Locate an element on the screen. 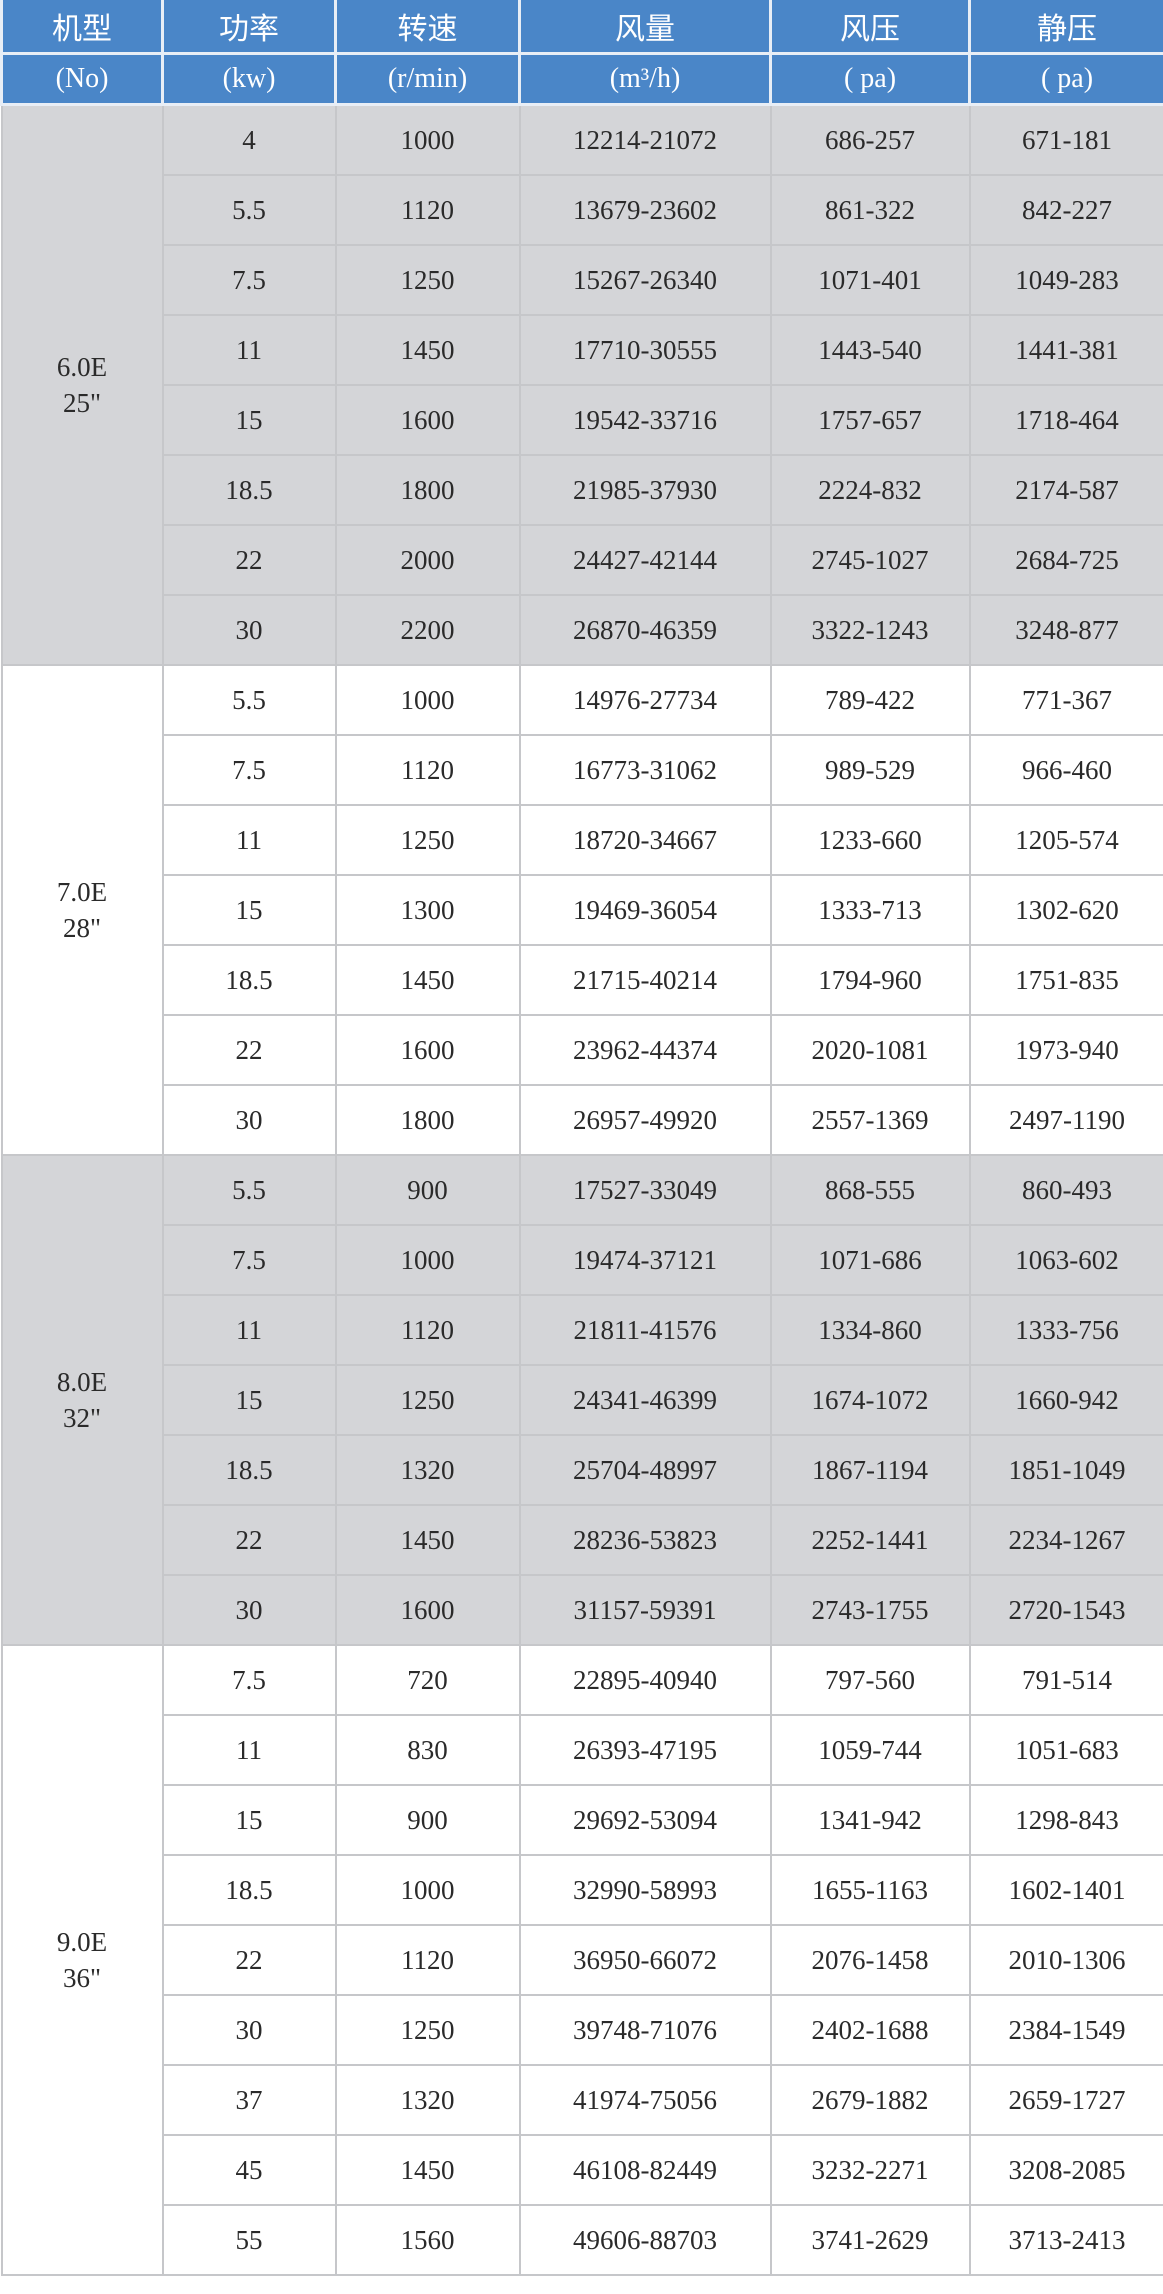 This screenshot has height=2294, width=1163. static-pressure-cell: 3713-2413 is located at coordinates (1065, 2240).